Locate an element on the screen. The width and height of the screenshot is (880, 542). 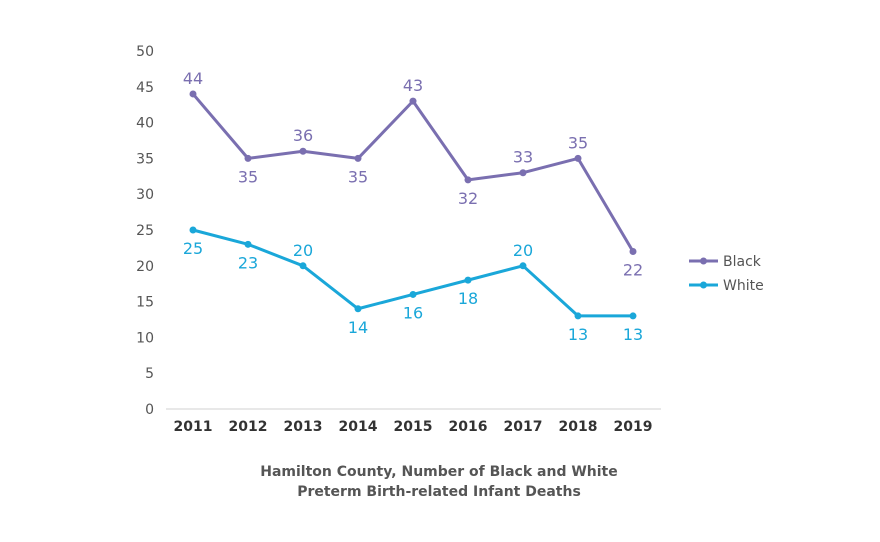
data-label: 16 is located at coordinates (413, 312).